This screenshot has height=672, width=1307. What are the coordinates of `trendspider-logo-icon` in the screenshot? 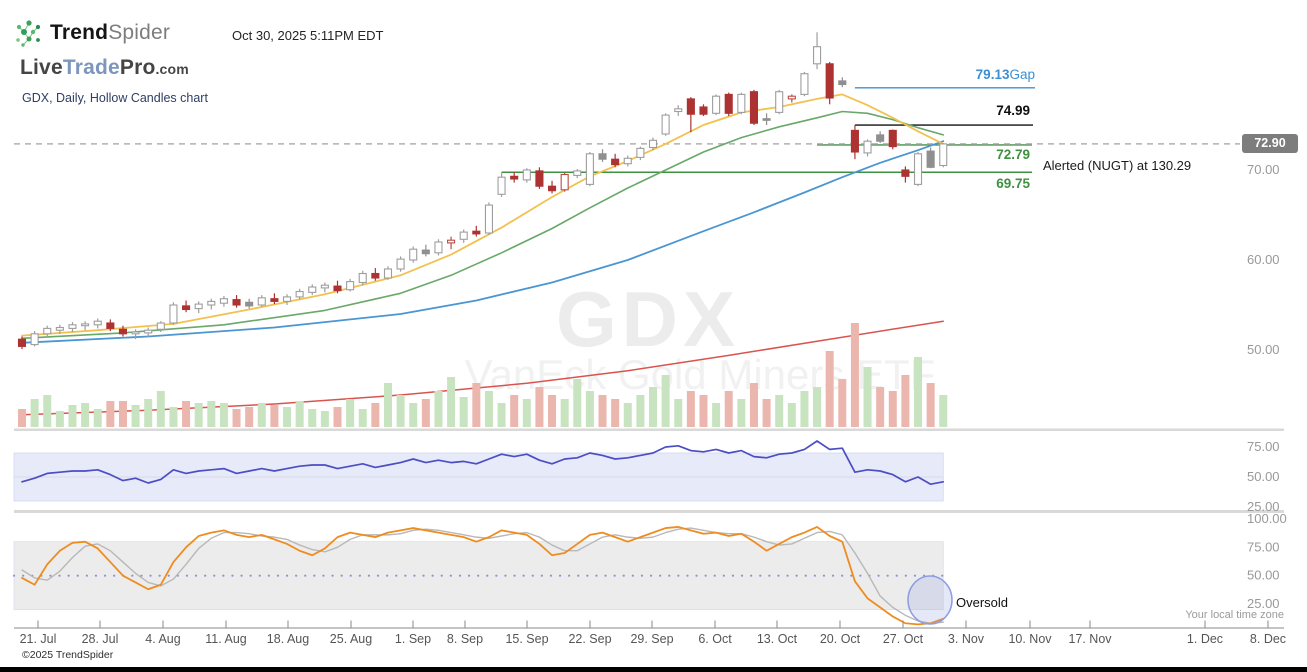 It's located at (28, 33).